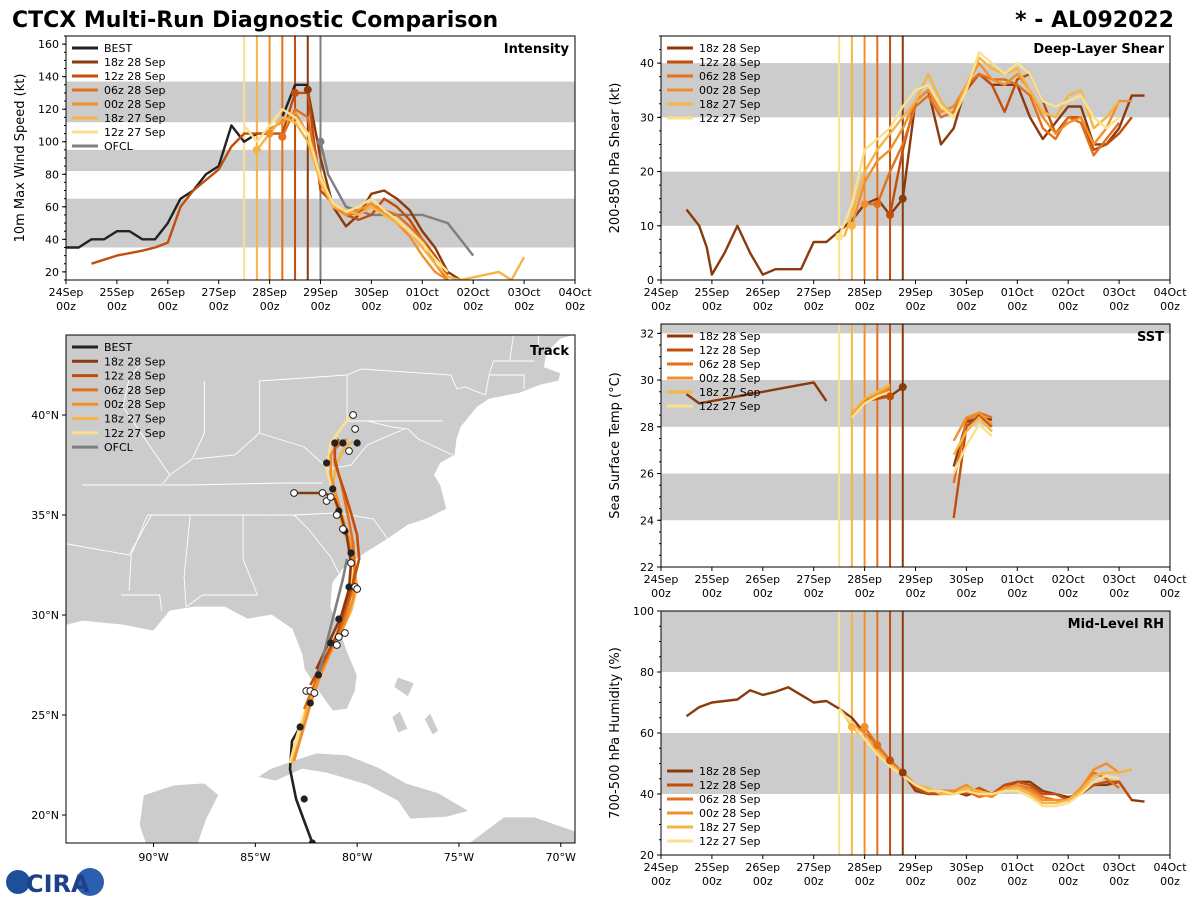 The height and width of the screenshot is (900, 1200). What do you see at coordinates (52, 174) in the screenshot?
I see `y-tick-label: 80` at bounding box center [52, 174].